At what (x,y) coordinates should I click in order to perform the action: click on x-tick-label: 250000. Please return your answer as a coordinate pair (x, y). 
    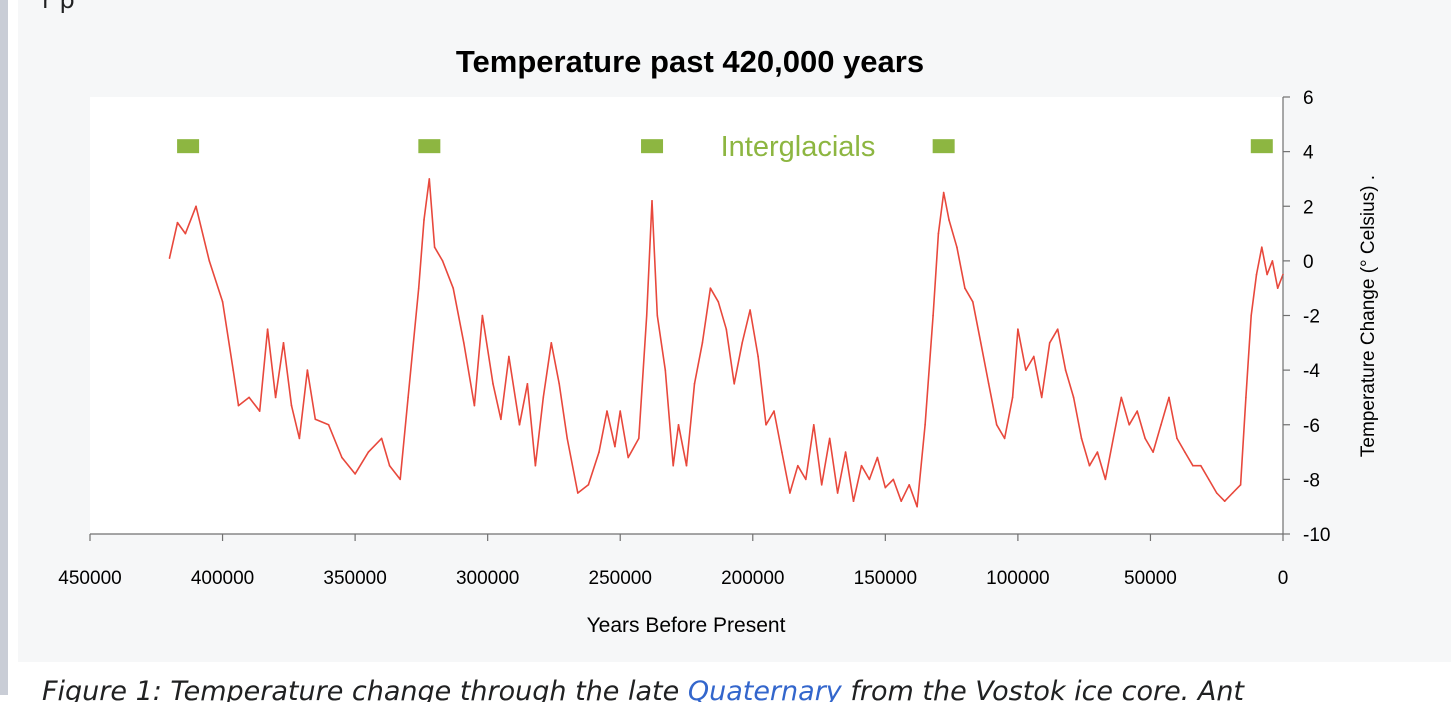
    Looking at the image, I should click on (620, 578).